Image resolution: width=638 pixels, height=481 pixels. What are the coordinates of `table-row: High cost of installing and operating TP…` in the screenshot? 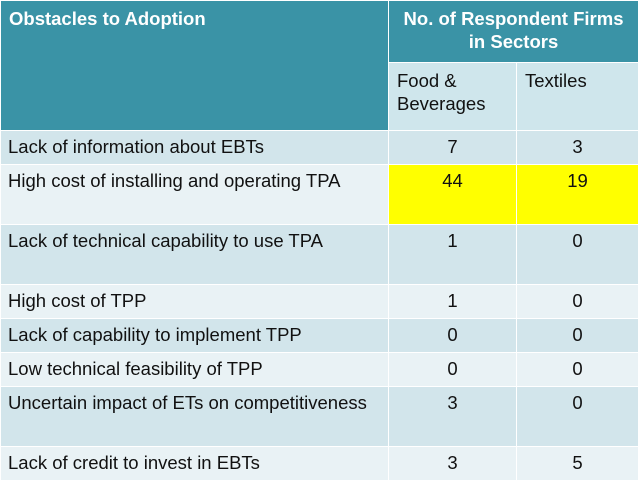 It's located at (319, 195).